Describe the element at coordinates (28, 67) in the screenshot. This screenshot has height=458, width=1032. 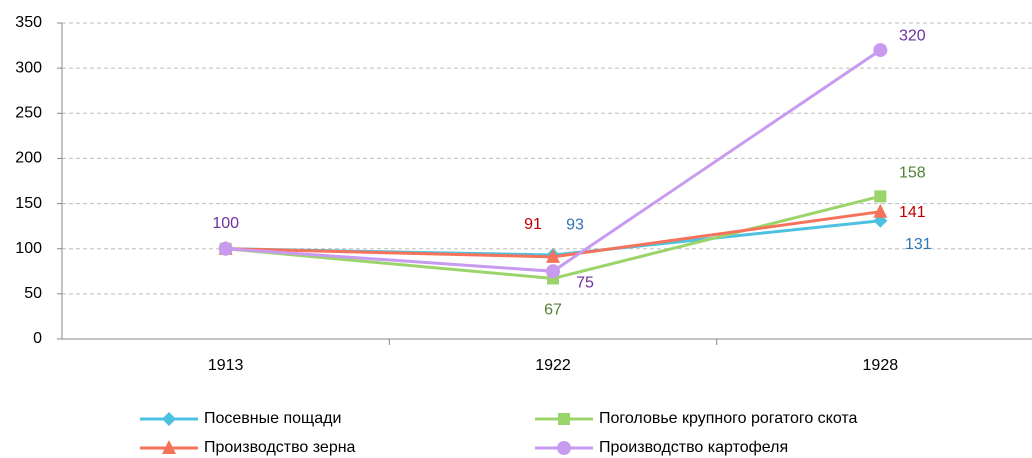
I see `y-tick-label: 300` at that location.